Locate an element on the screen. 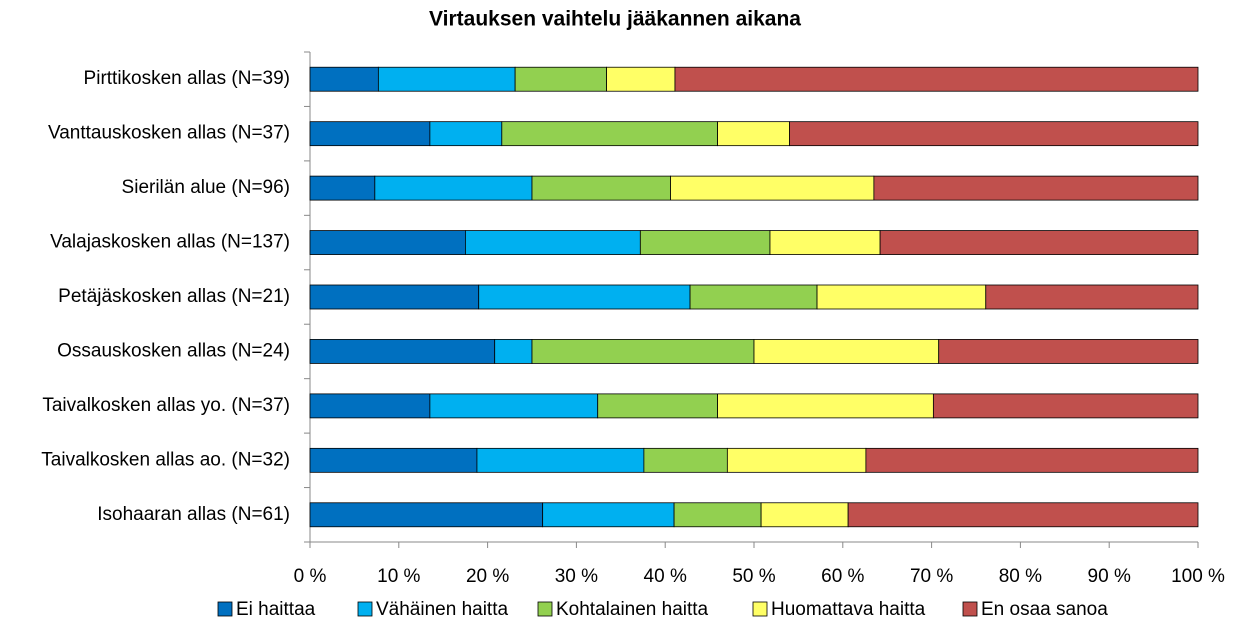 The width and height of the screenshot is (1236, 640). x-tick-label: 0 % is located at coordinates (310, 576).